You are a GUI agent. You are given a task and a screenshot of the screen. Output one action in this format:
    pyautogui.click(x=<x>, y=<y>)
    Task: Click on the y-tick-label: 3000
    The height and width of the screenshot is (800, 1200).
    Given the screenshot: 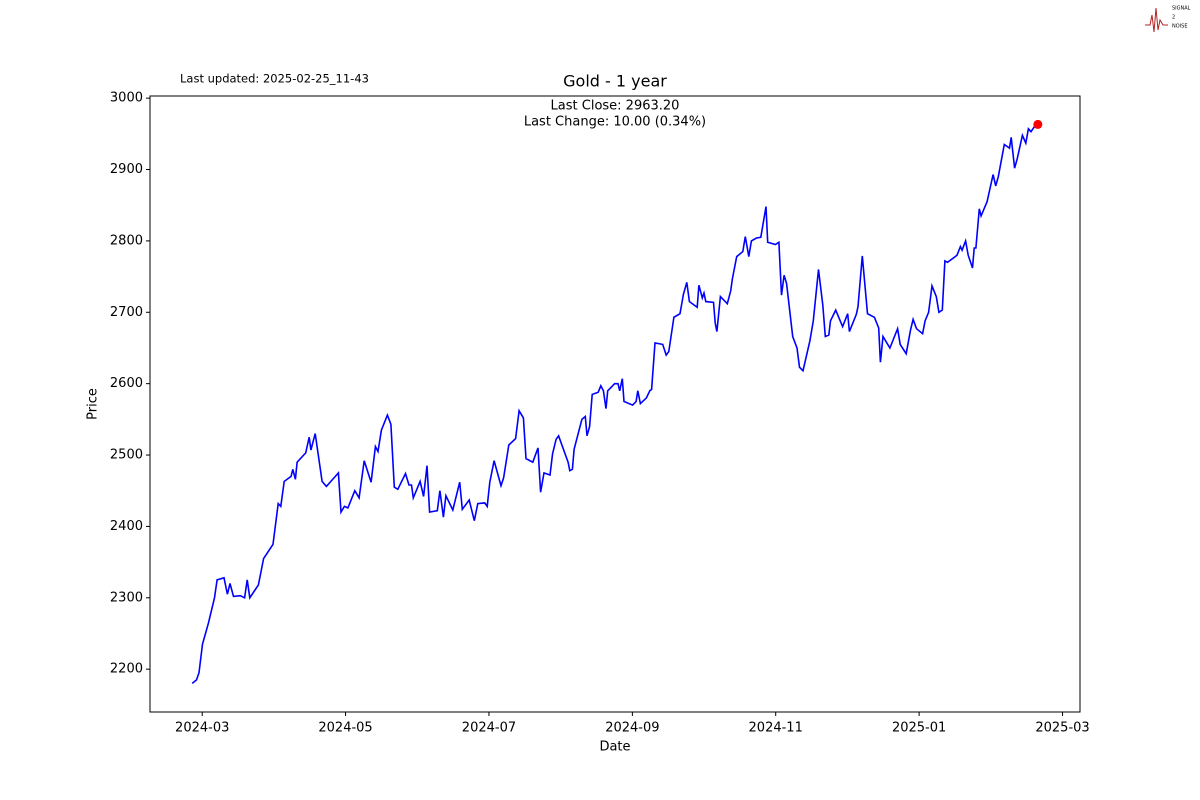 What is the action you would take?
    pyautogui.click(x=126, y=98)
    